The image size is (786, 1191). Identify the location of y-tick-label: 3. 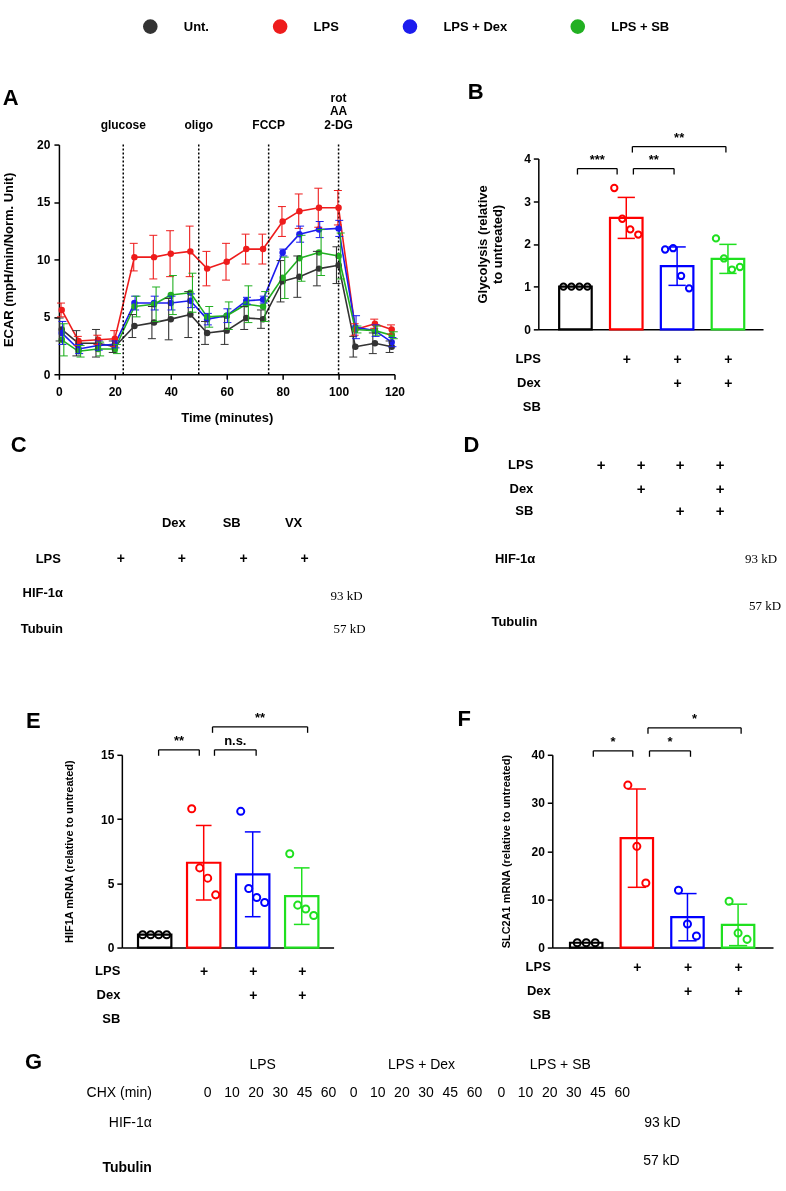
(528, 201).